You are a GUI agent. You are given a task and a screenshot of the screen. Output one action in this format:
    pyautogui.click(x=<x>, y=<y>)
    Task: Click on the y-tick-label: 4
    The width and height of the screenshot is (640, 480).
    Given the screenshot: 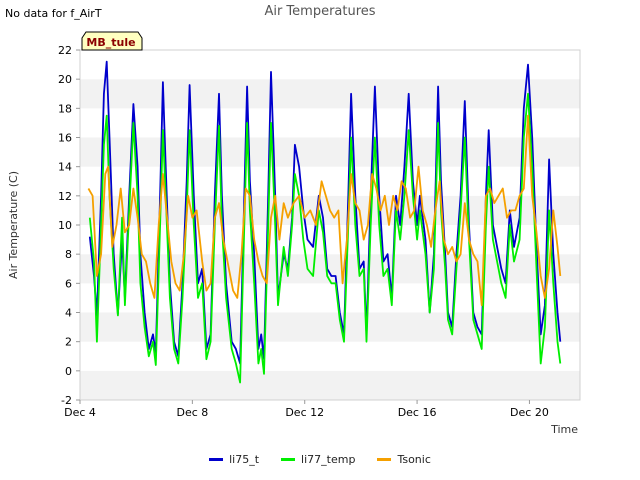 What is the action you would take?
    pyautogui.click(x=68, y=313)
    